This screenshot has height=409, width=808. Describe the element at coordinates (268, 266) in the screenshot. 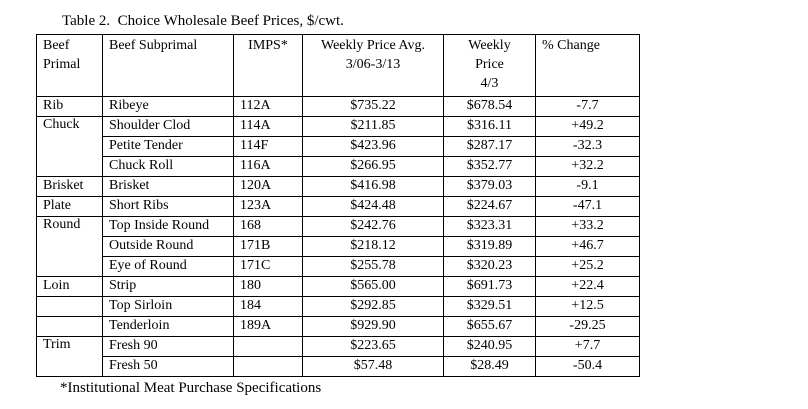

I see `imps-cell: 171C` at that location.